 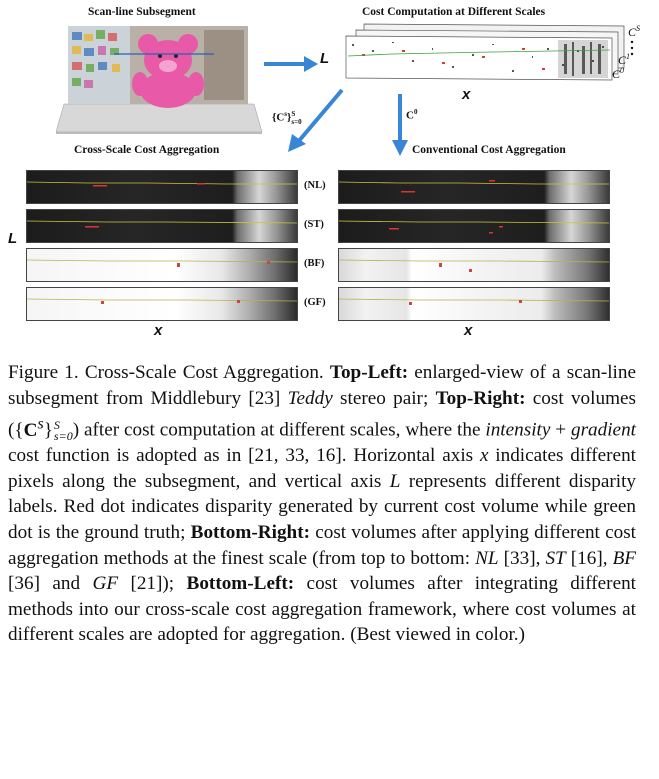 I want to click on label-x-bottom-left: x, so click(x=158, y=330).